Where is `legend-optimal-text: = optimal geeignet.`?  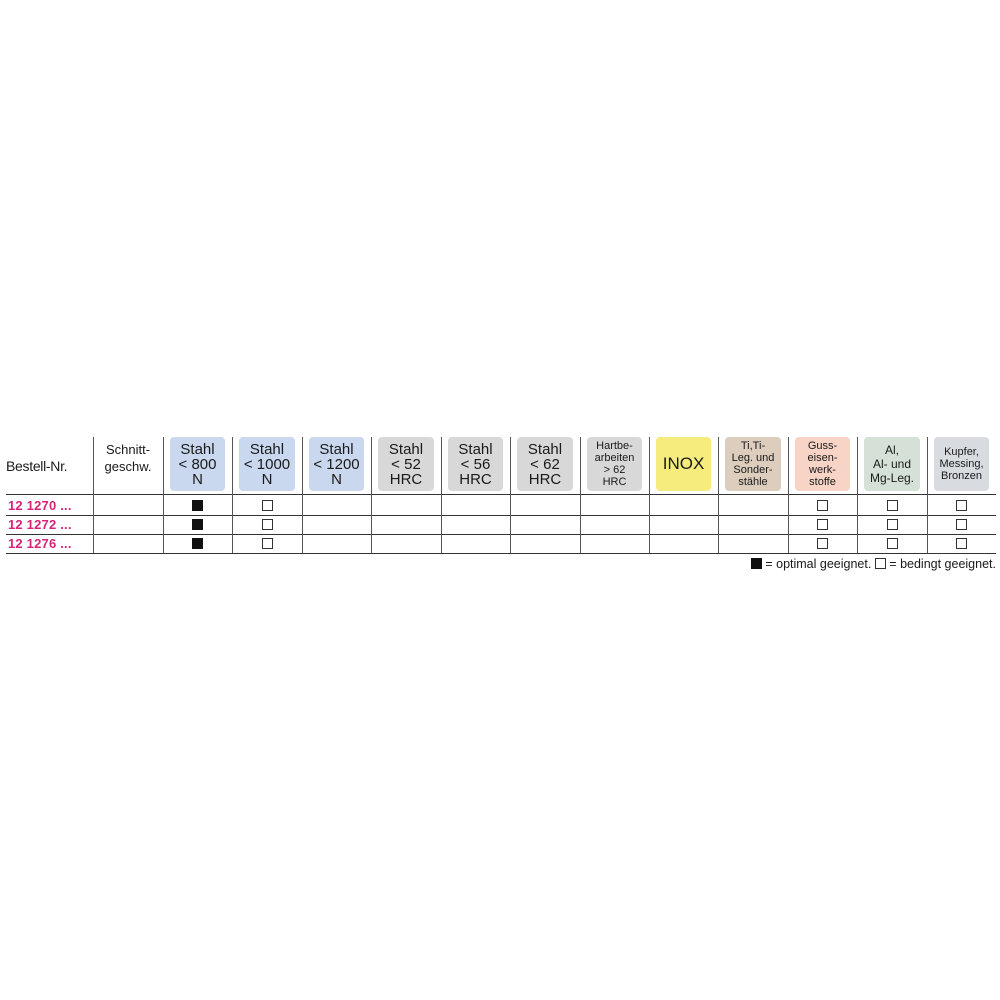 legend-optimal-text: = optimal geeignet. is located at coordinates (818, 564).